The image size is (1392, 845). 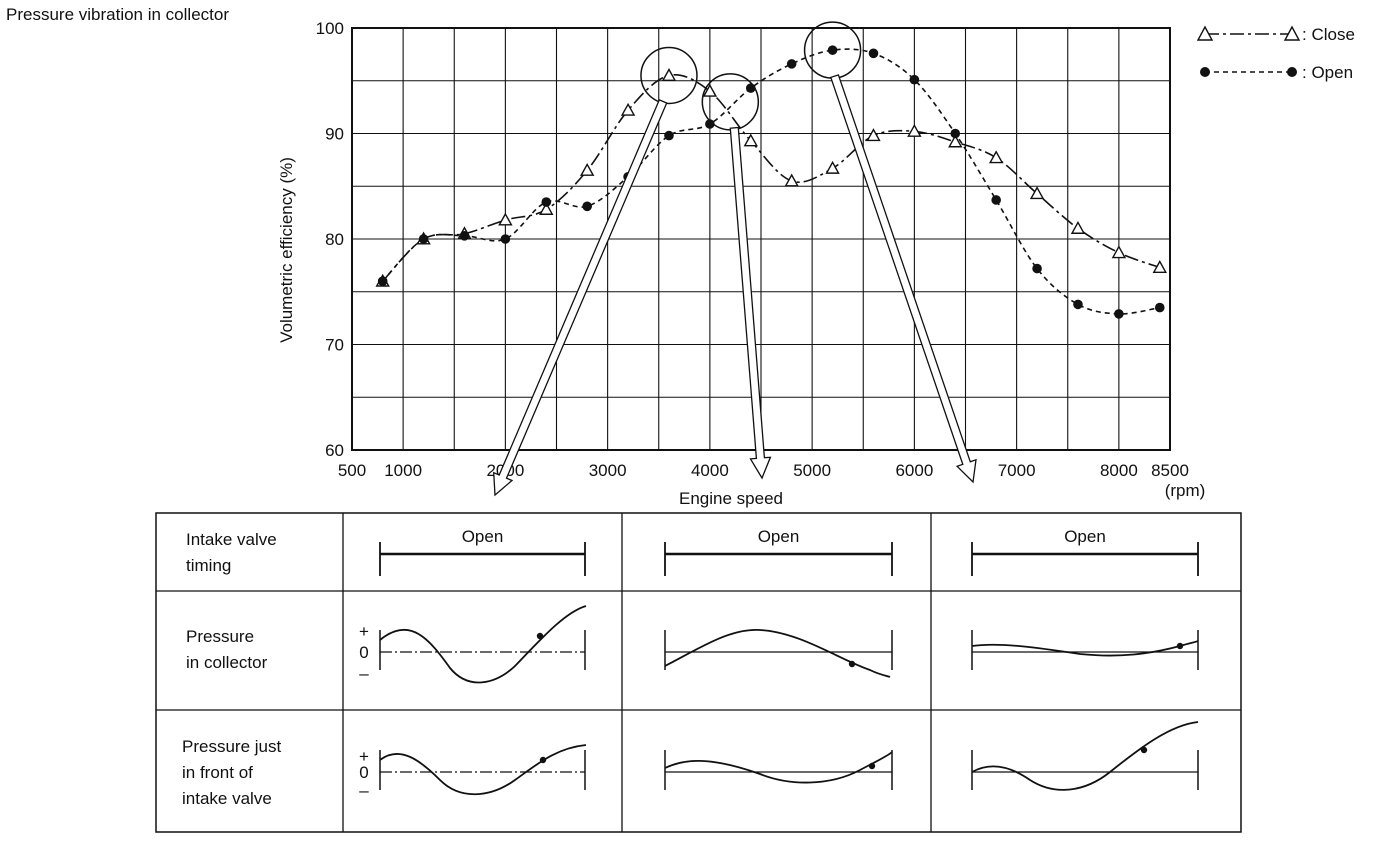 What do you see at coordinates (914, 470) in the screenshot?
I see `x-tick-label: 6000` at bounding box center [914, 470].